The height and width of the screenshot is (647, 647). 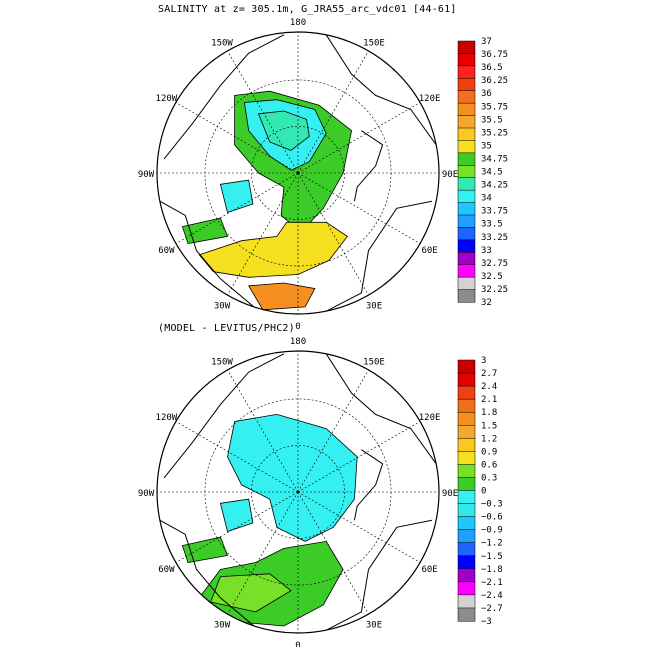 What do you see at coordinates (489, 387) in the screenshot?
I see `colorbar-tick-label: 2.4` at bounding box center [489, 387].